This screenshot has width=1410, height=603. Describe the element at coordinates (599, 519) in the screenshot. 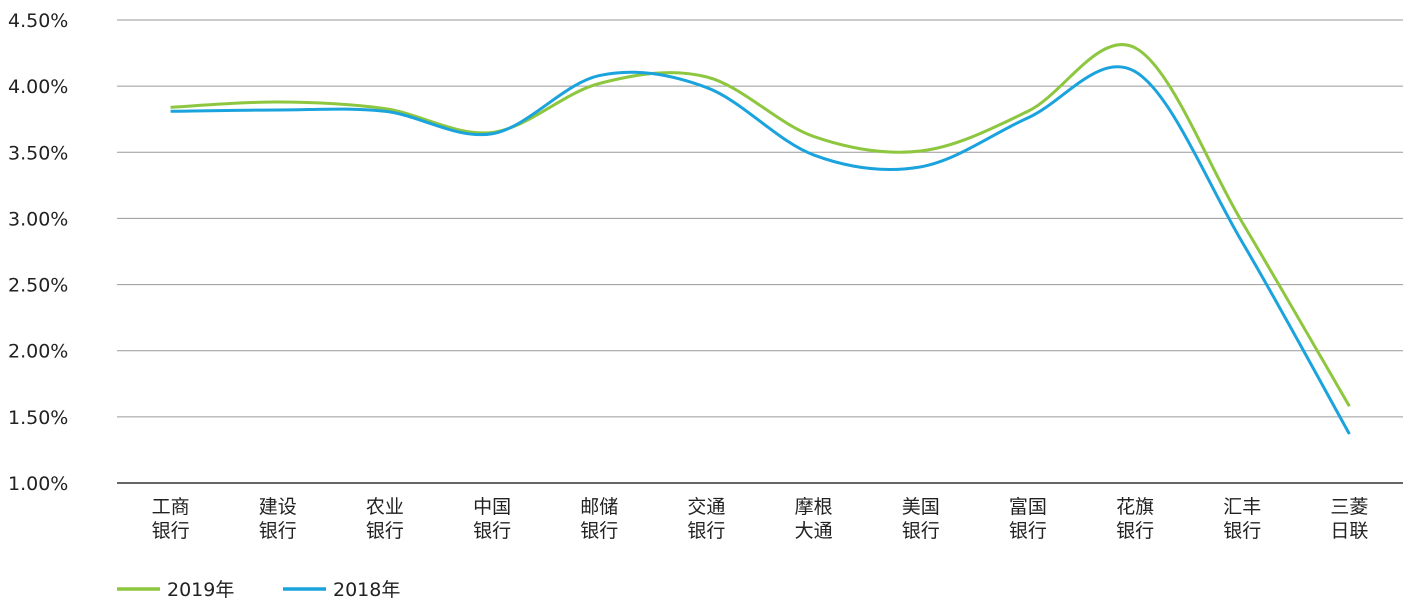

I see `x-tick-label: 邮储银行` at that location.